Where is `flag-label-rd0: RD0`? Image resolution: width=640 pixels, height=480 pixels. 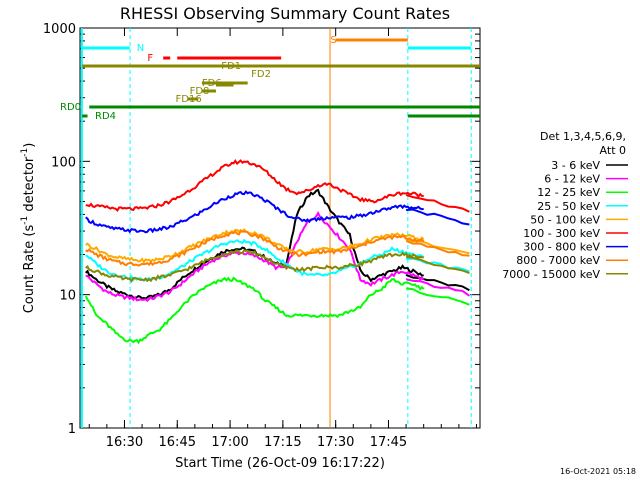
flag-label-rd0: RD0 is located at coordinates (70, 107).